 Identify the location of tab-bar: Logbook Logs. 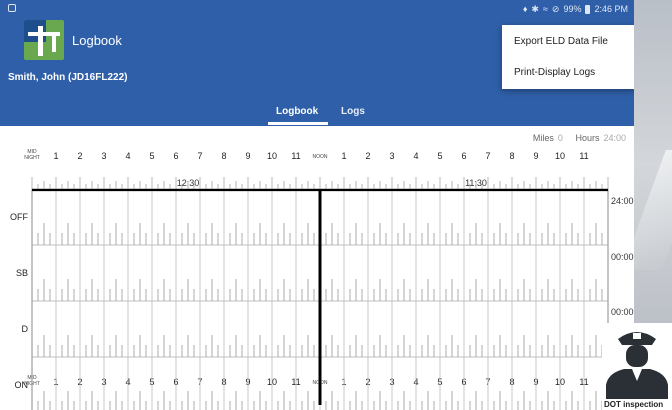
(317, 113).